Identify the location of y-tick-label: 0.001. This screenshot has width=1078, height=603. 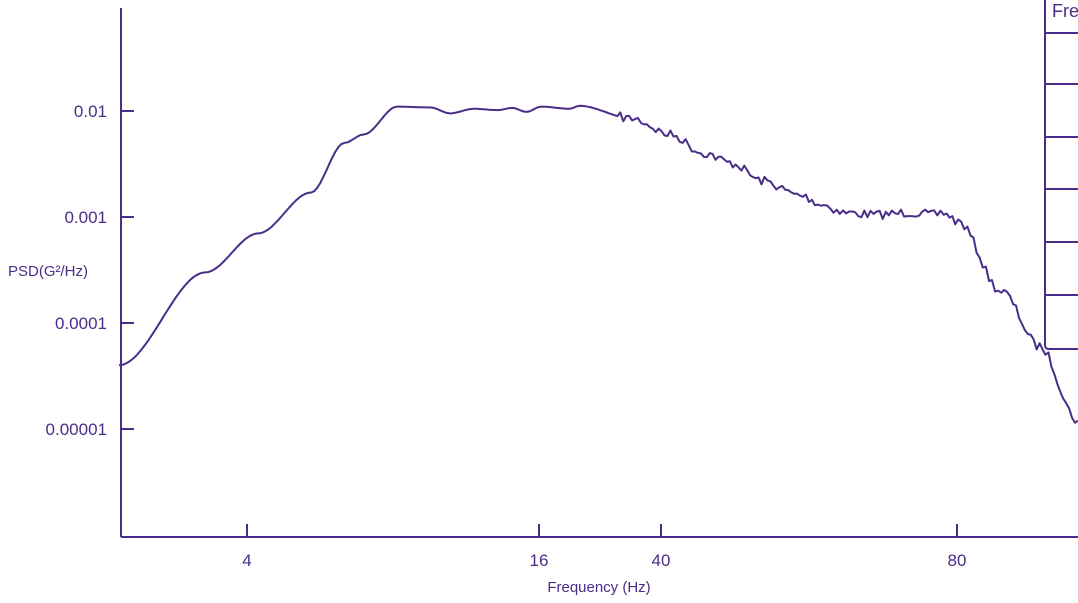
(85, 217).